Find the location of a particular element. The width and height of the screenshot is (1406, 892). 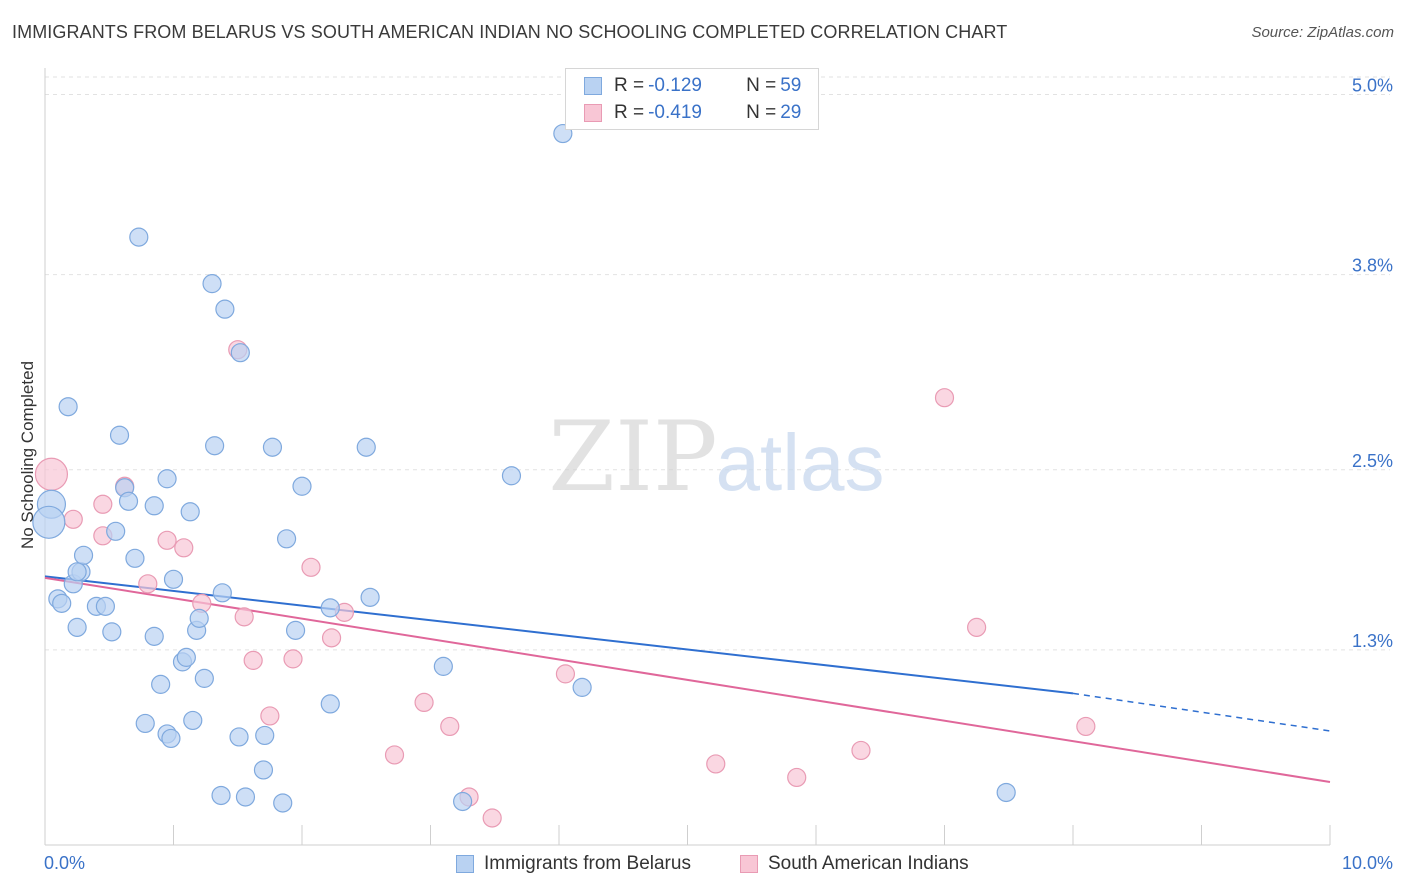

bottom-legend-pink: South American Indians is located at coordinates (854, 864).